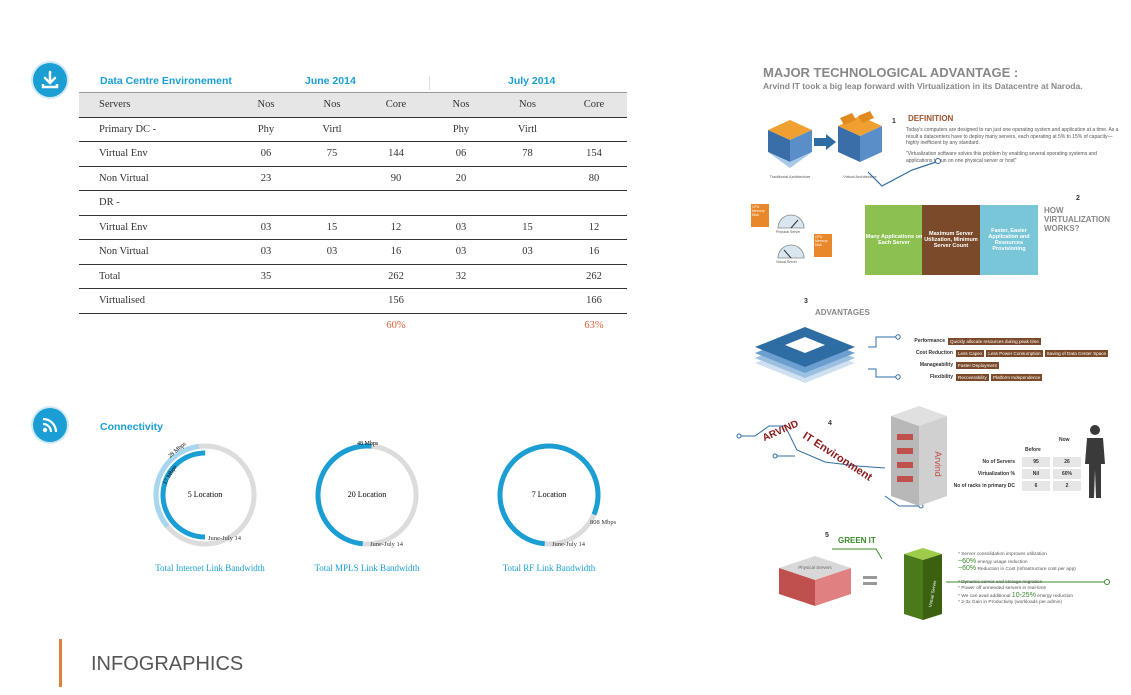  Describe the element at coordinates (594, 325) in the screenshot. I see `table-cell: 63%` at that location.